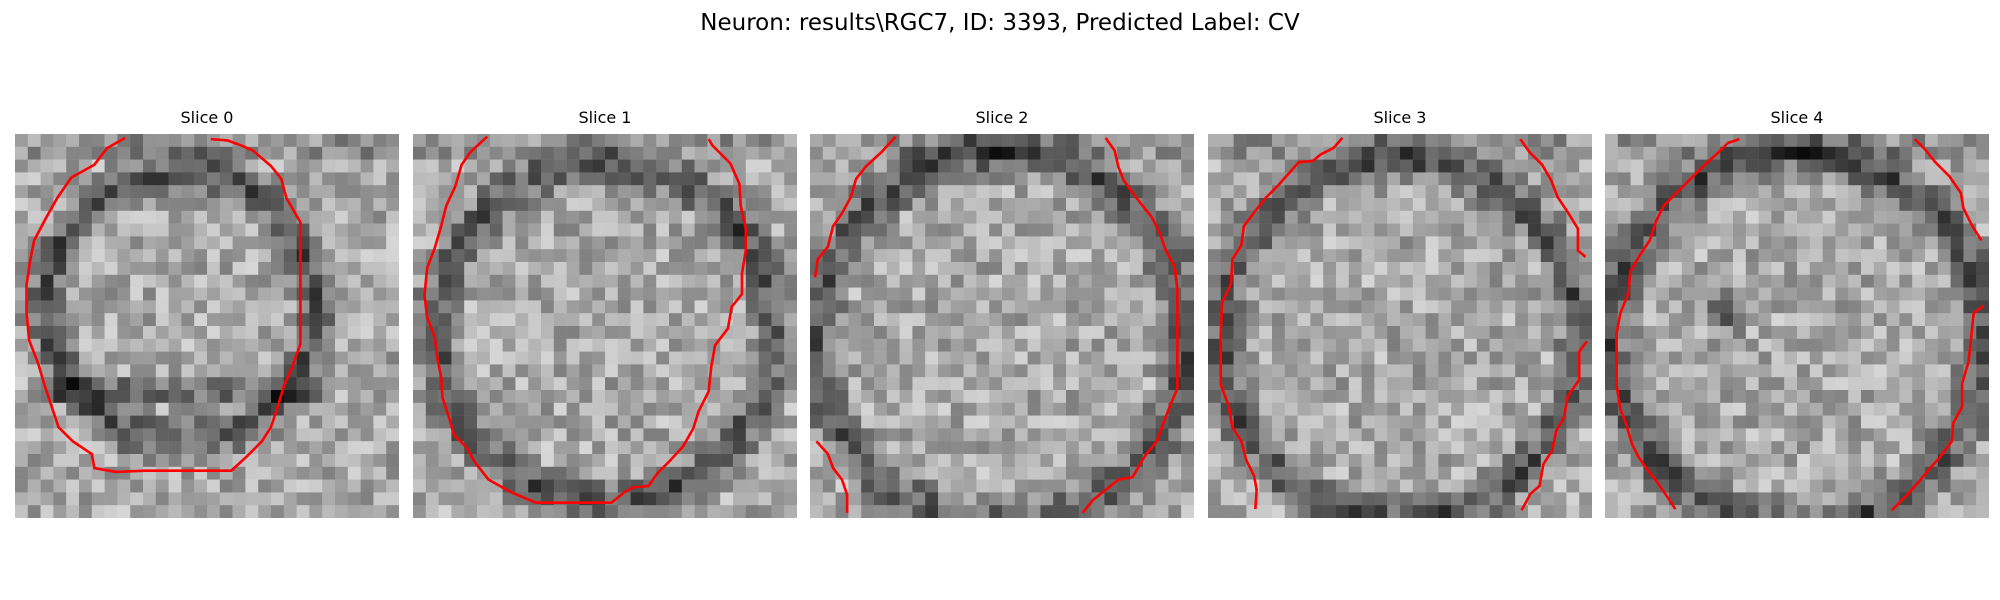 This screenshot has width=2000, height=600. Describe the element at coordinates (831, 477) in the screenshot. I see `segmentation-contour-2c` at that location.